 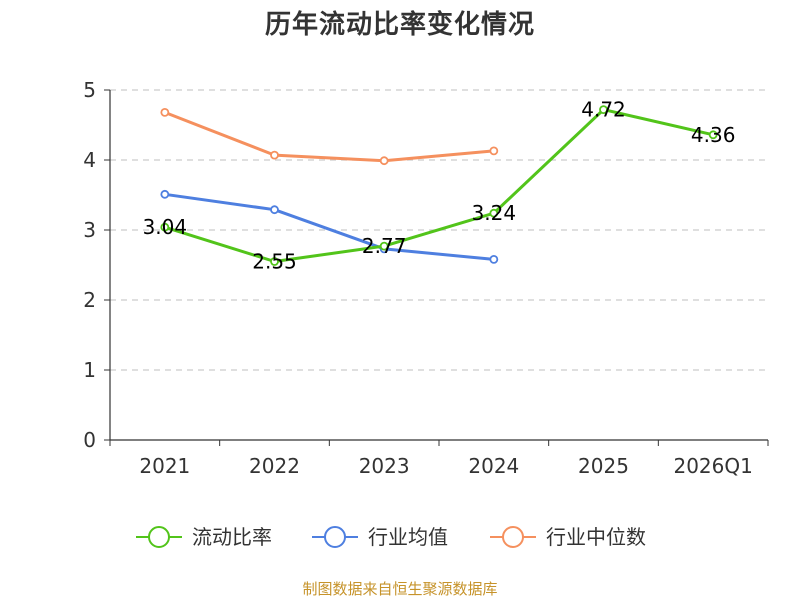 What do you see at coordinates (384, 466) in the screenshot?
I see `x-tick-label: 2023` at bounding box center [384, 466].